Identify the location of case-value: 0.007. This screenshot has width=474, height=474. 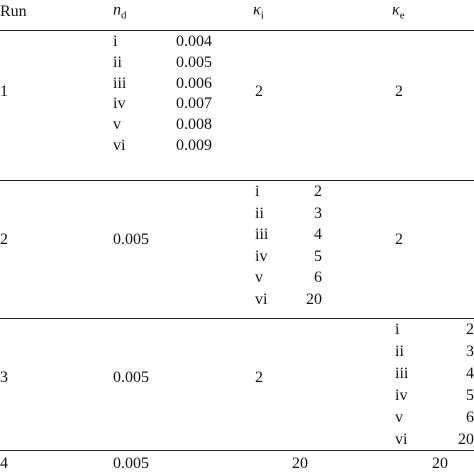
(194, 104).